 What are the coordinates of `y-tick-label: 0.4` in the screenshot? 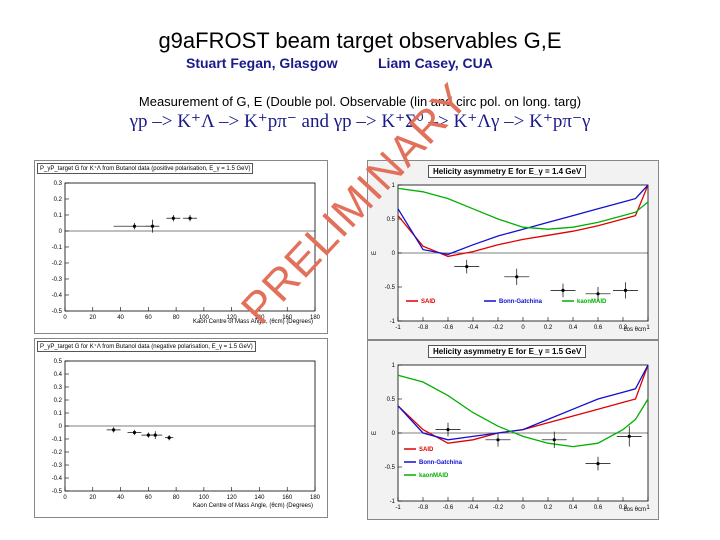 It's located at (58, 375).